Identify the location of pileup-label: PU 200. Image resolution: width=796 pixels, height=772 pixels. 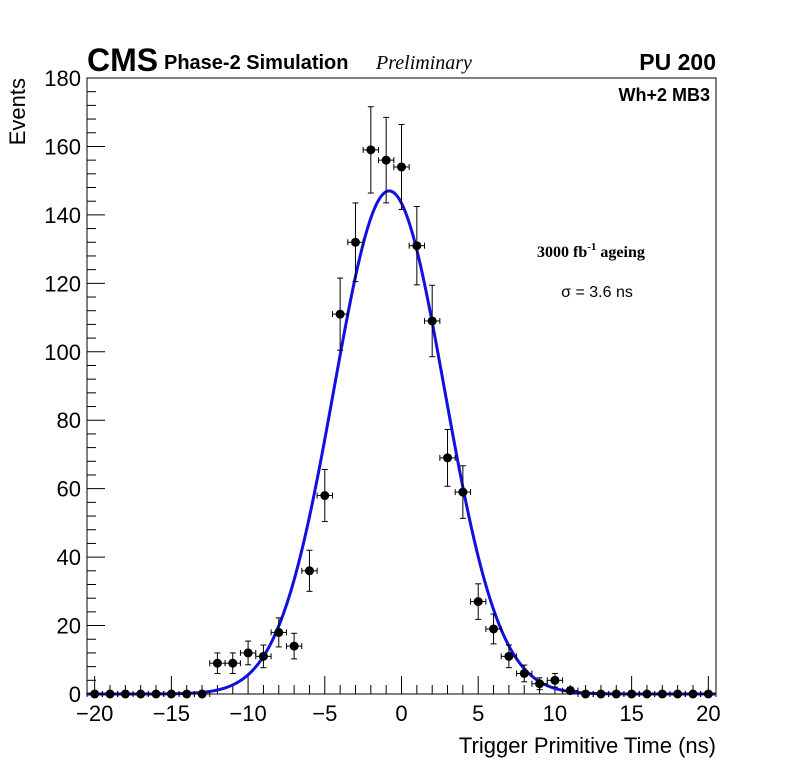
(677, 62).